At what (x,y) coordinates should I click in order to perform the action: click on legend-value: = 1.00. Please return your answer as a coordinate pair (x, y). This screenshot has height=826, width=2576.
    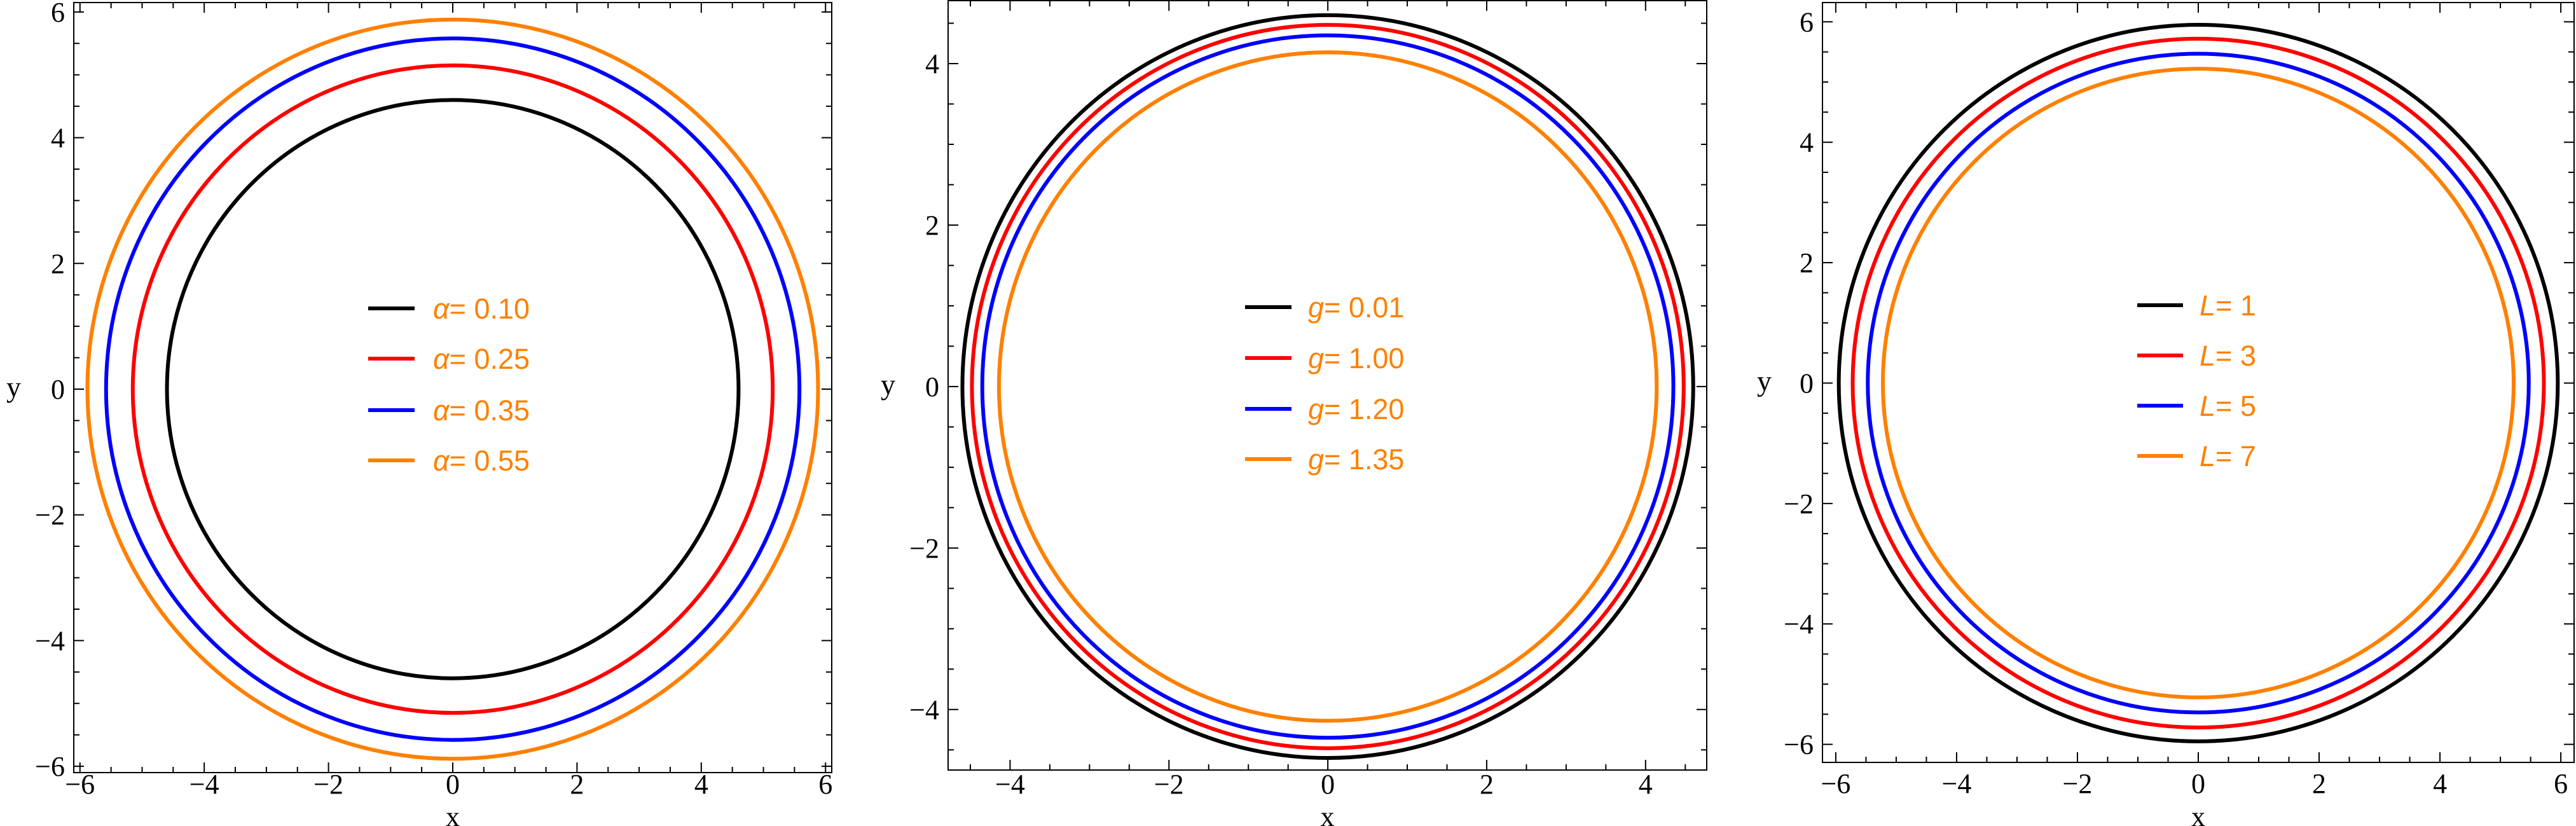
    Looking at the image, I should click on (1364, 359).